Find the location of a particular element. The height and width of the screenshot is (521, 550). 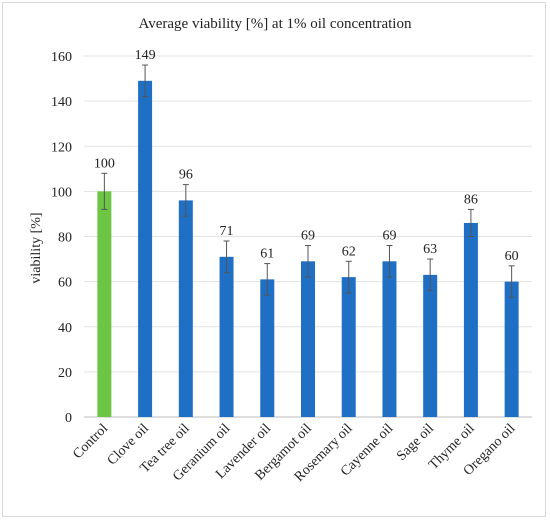

data-label-0: 100 is located at coordinates (104, 163).